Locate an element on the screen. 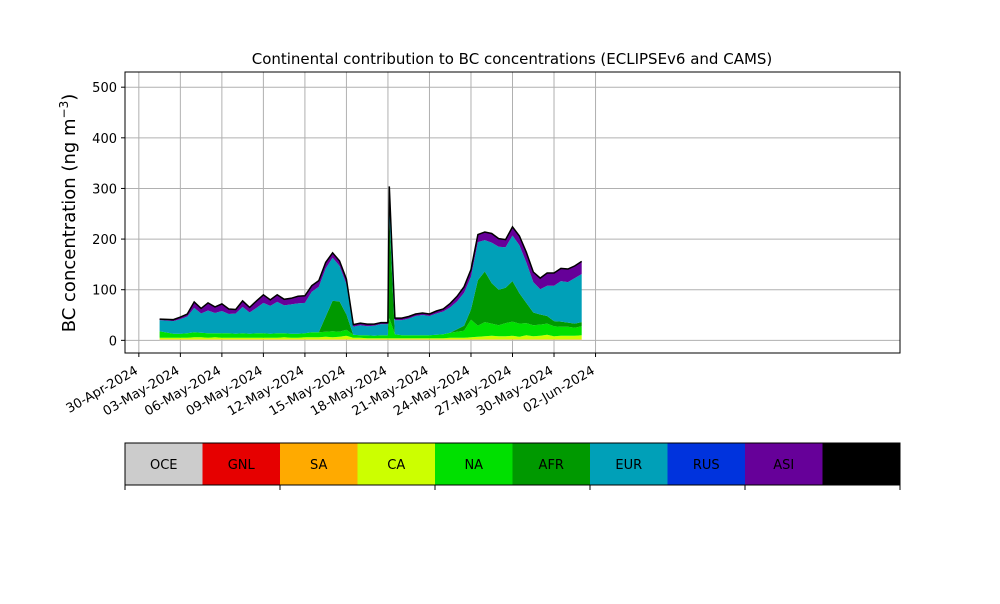  stacked-areas is located at coordinates (370, 263).